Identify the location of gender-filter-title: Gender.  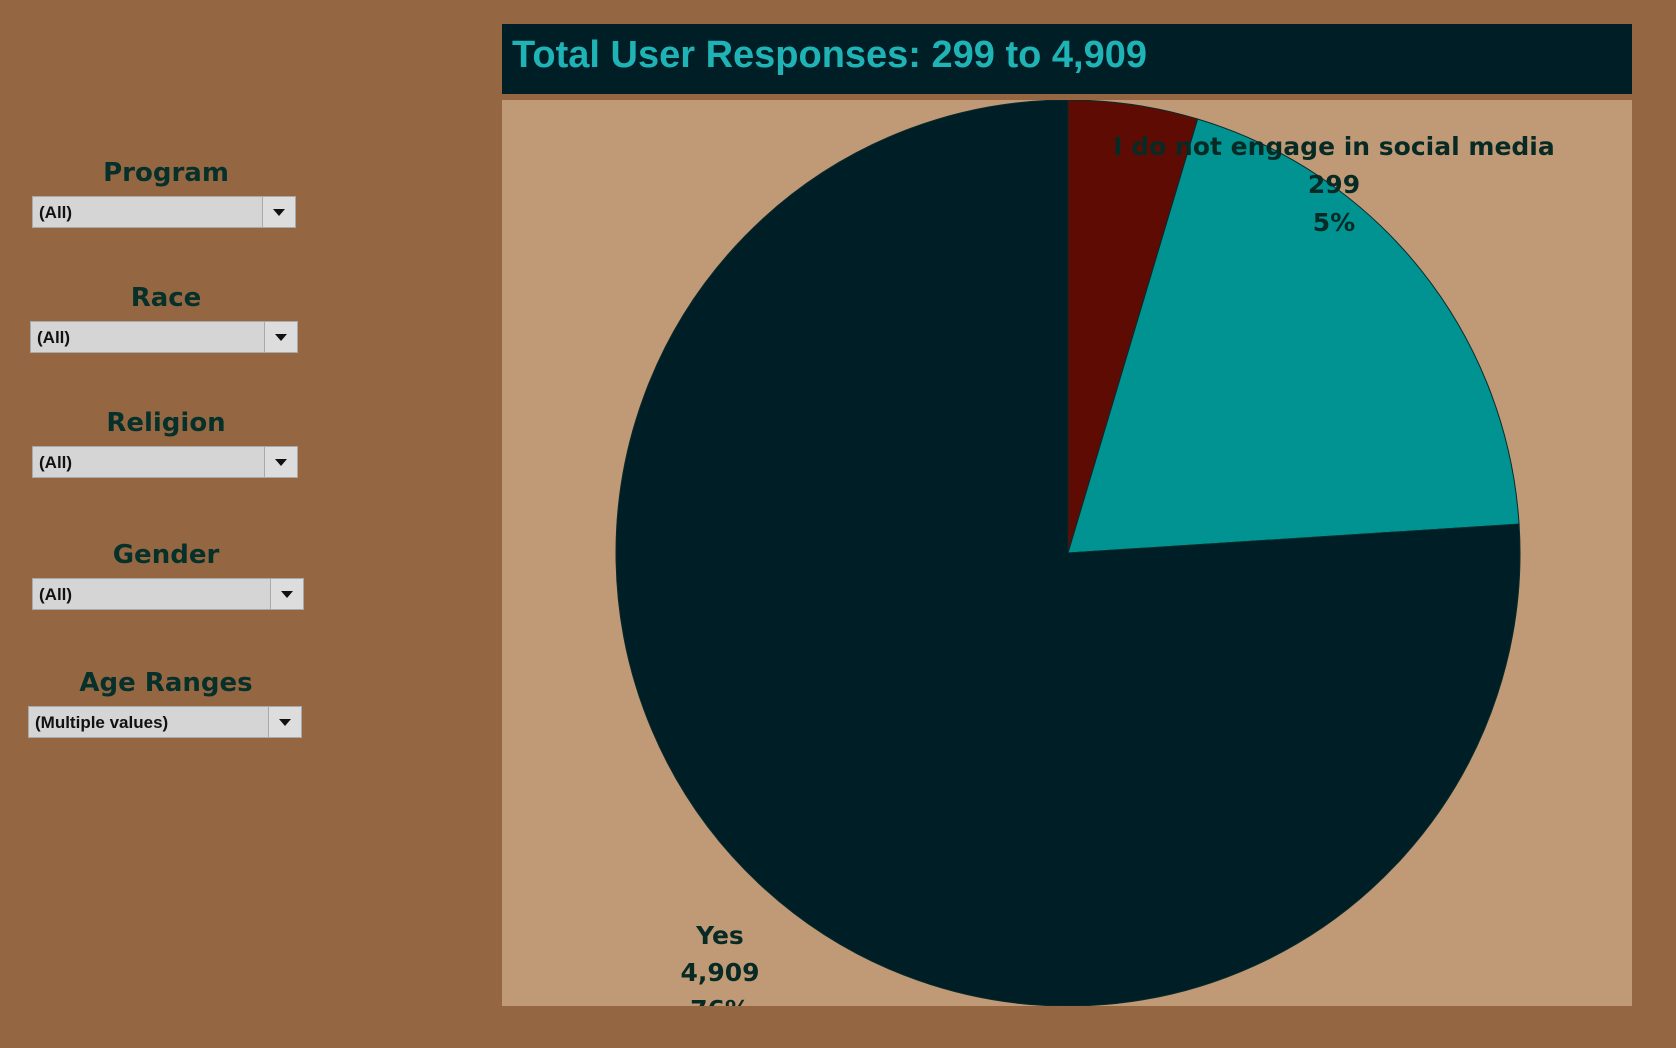
(166, 555).